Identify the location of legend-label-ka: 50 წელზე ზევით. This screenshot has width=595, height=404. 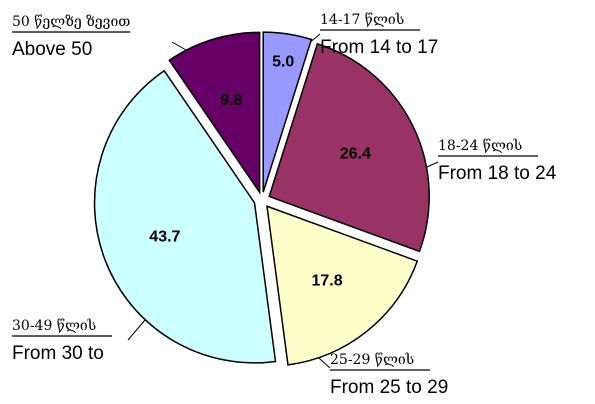
(71, 21).